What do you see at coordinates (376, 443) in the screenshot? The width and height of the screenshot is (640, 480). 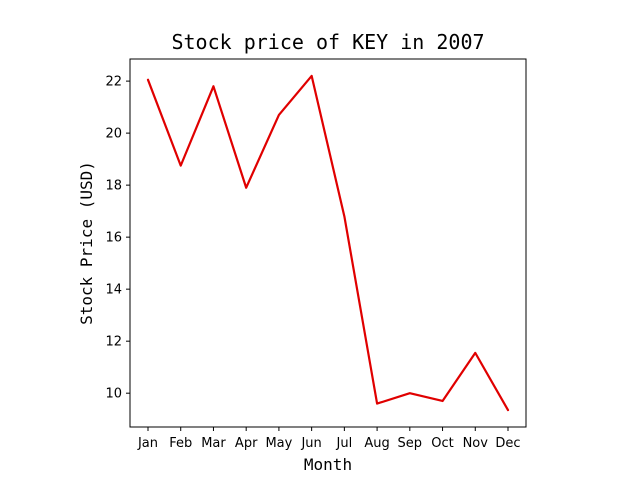 I see `x-tick-label: Aug` at bounding box center [376, 443].